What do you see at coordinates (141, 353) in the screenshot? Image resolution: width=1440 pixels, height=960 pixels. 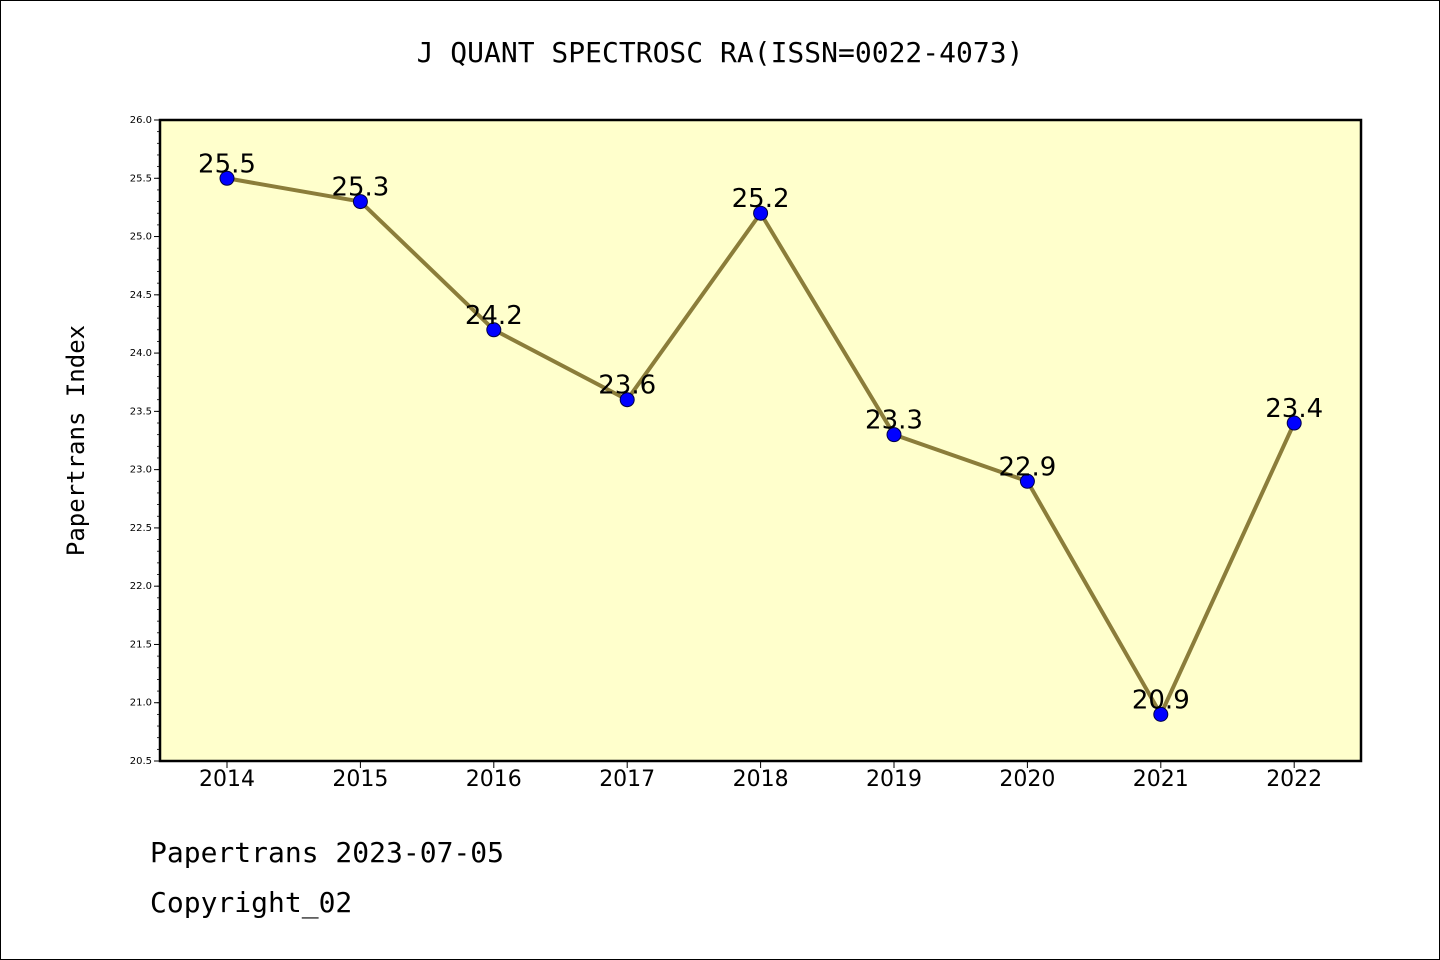 I see `y-tick-label: 24.0` at bounding box center [141, 353].